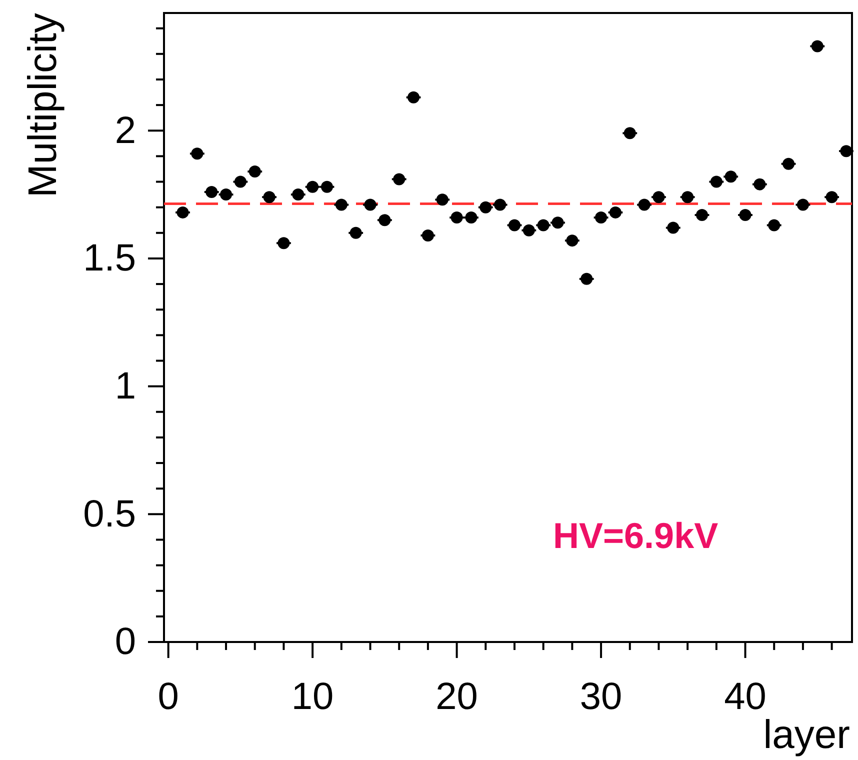 This screenshot has width=858, height=760. Describe the element at coordinates (601, 697) in the screenshot. I see `x-tick-label: 30` at that location.